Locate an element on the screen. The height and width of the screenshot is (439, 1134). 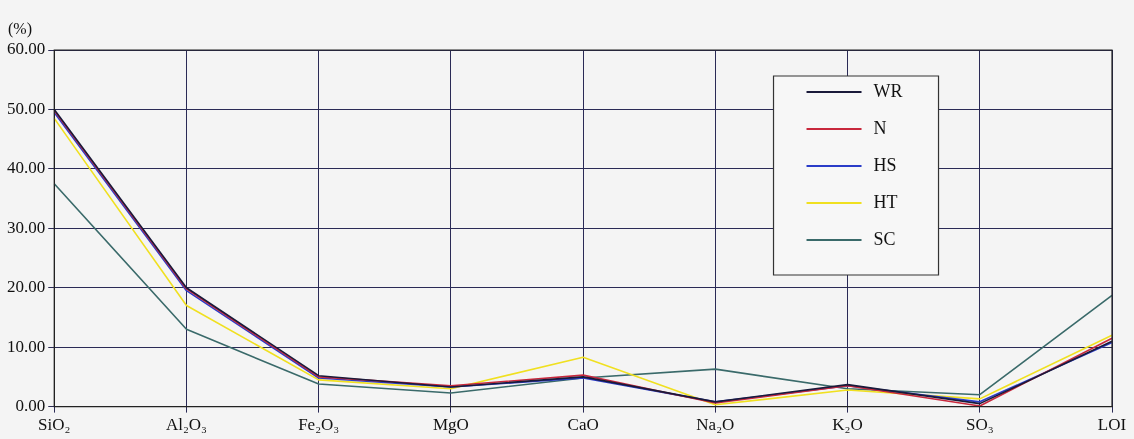
y-tick-label: 10.00 is located at coordinates (26, 346).